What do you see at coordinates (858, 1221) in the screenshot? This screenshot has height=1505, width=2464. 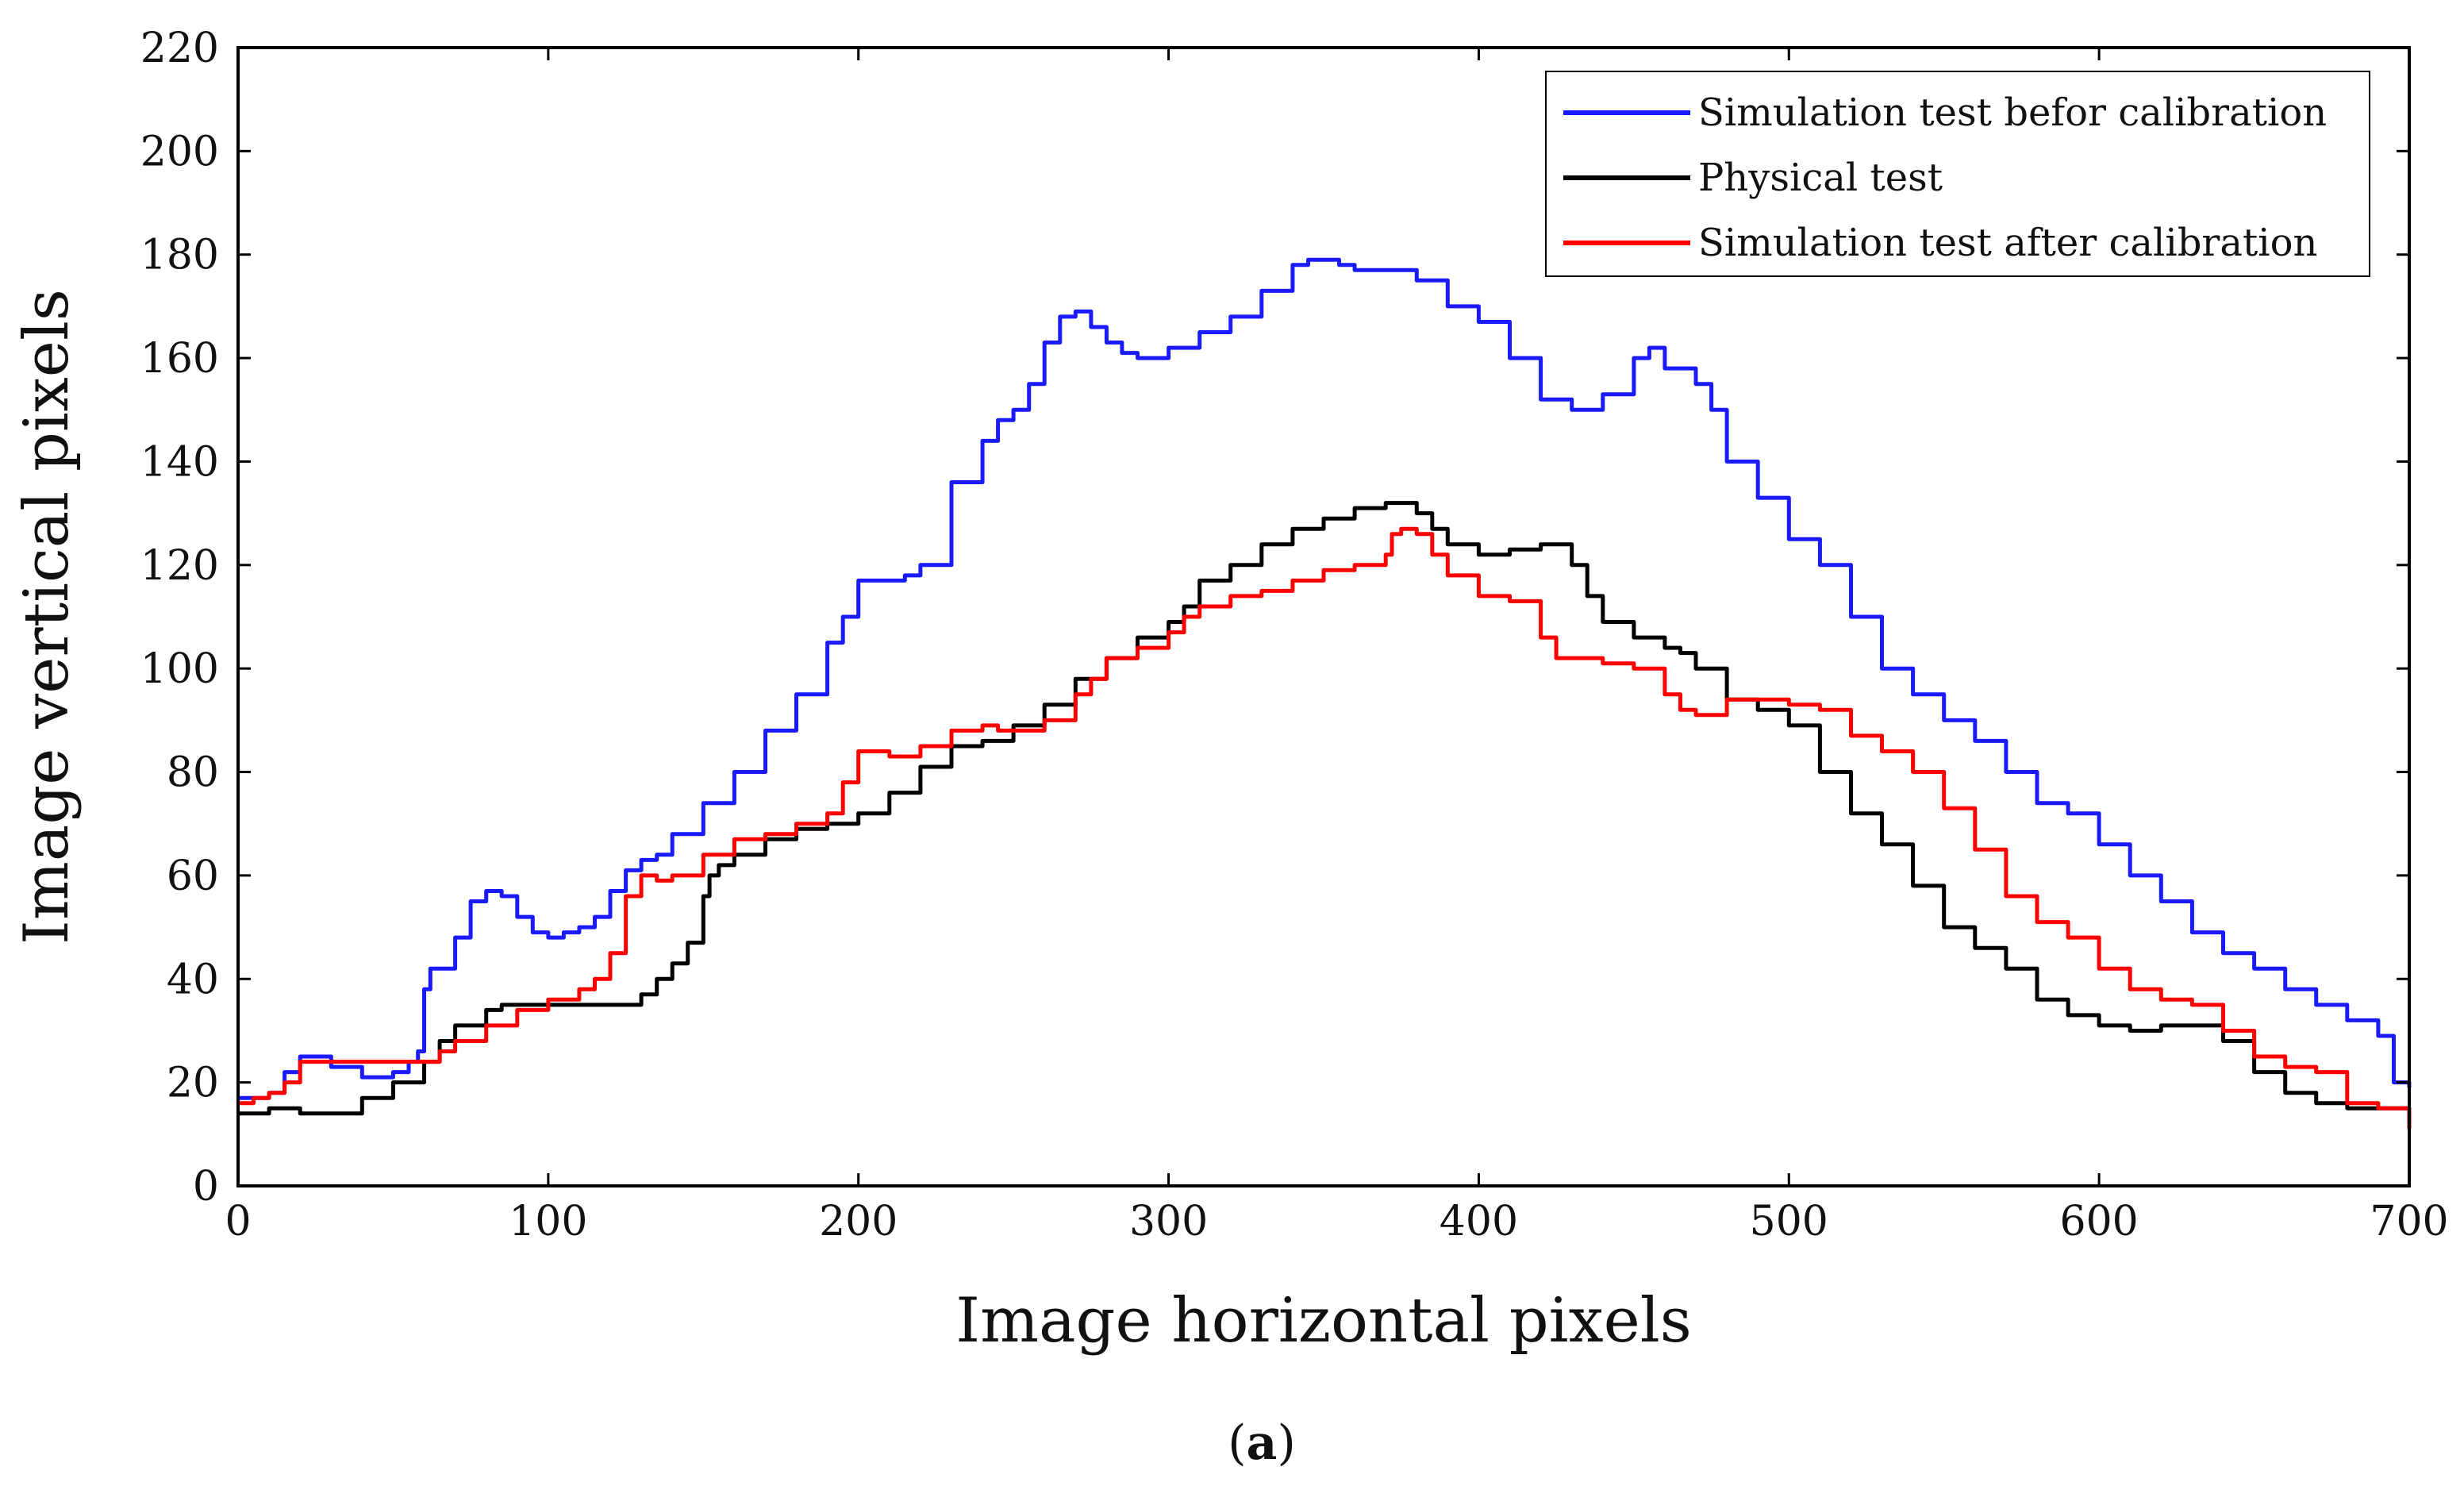 I see `x-tick-label: 200` at bounding box center [858, 1221].